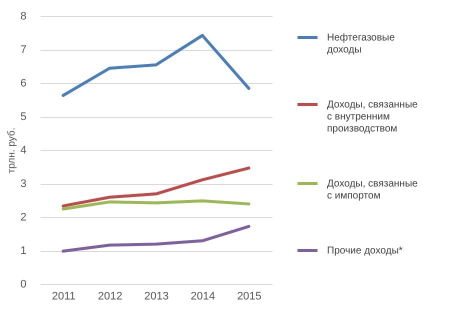  Describe the element at coordinates (156, 296) in the screenshot. I see `x-tick-label: 2013` at that location.